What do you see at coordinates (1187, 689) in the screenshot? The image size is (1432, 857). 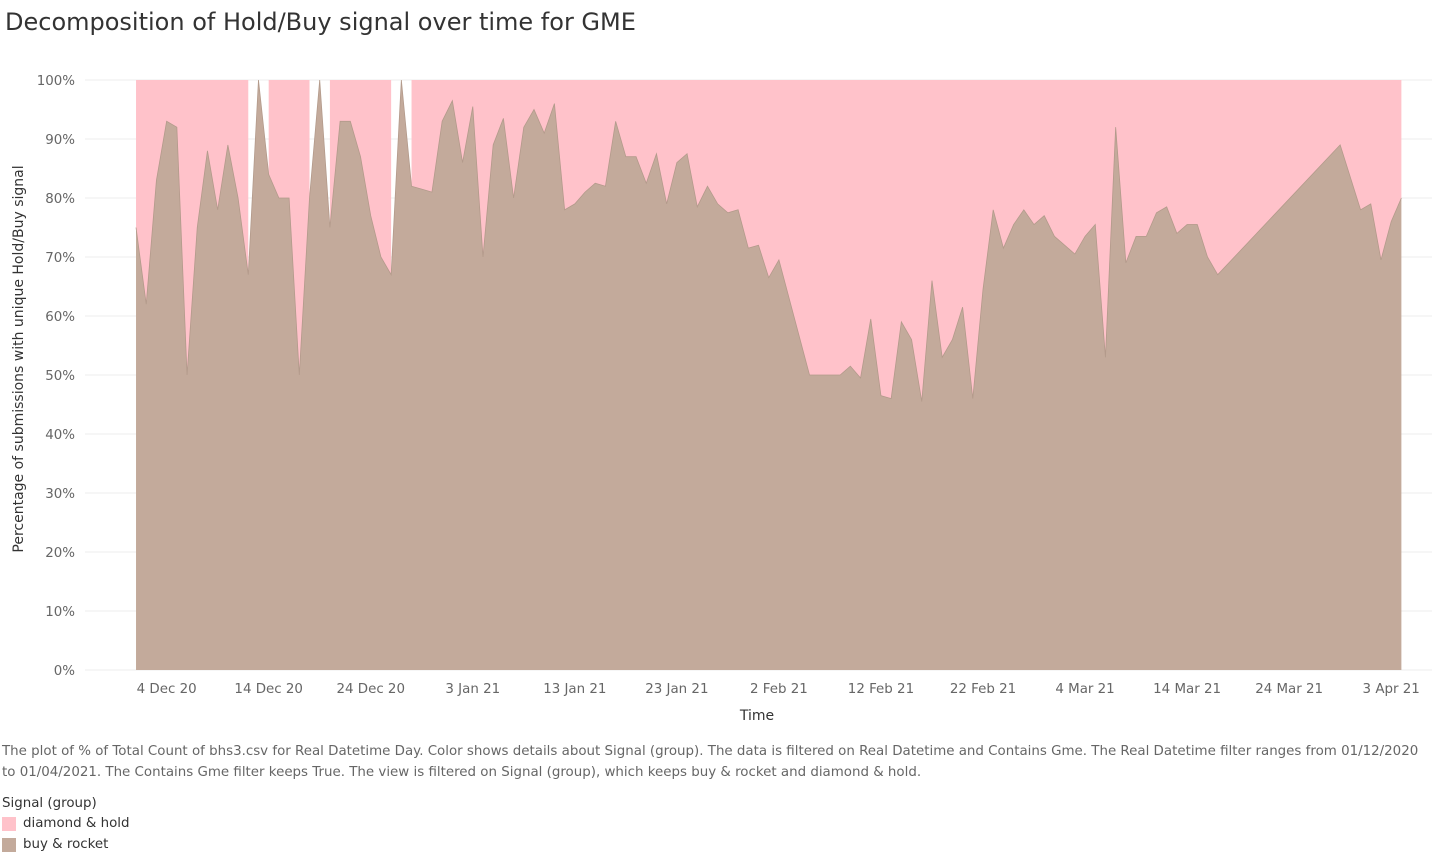 I see `x-tick-label: 14 Mar 21` at bounding box center [1187, 689].